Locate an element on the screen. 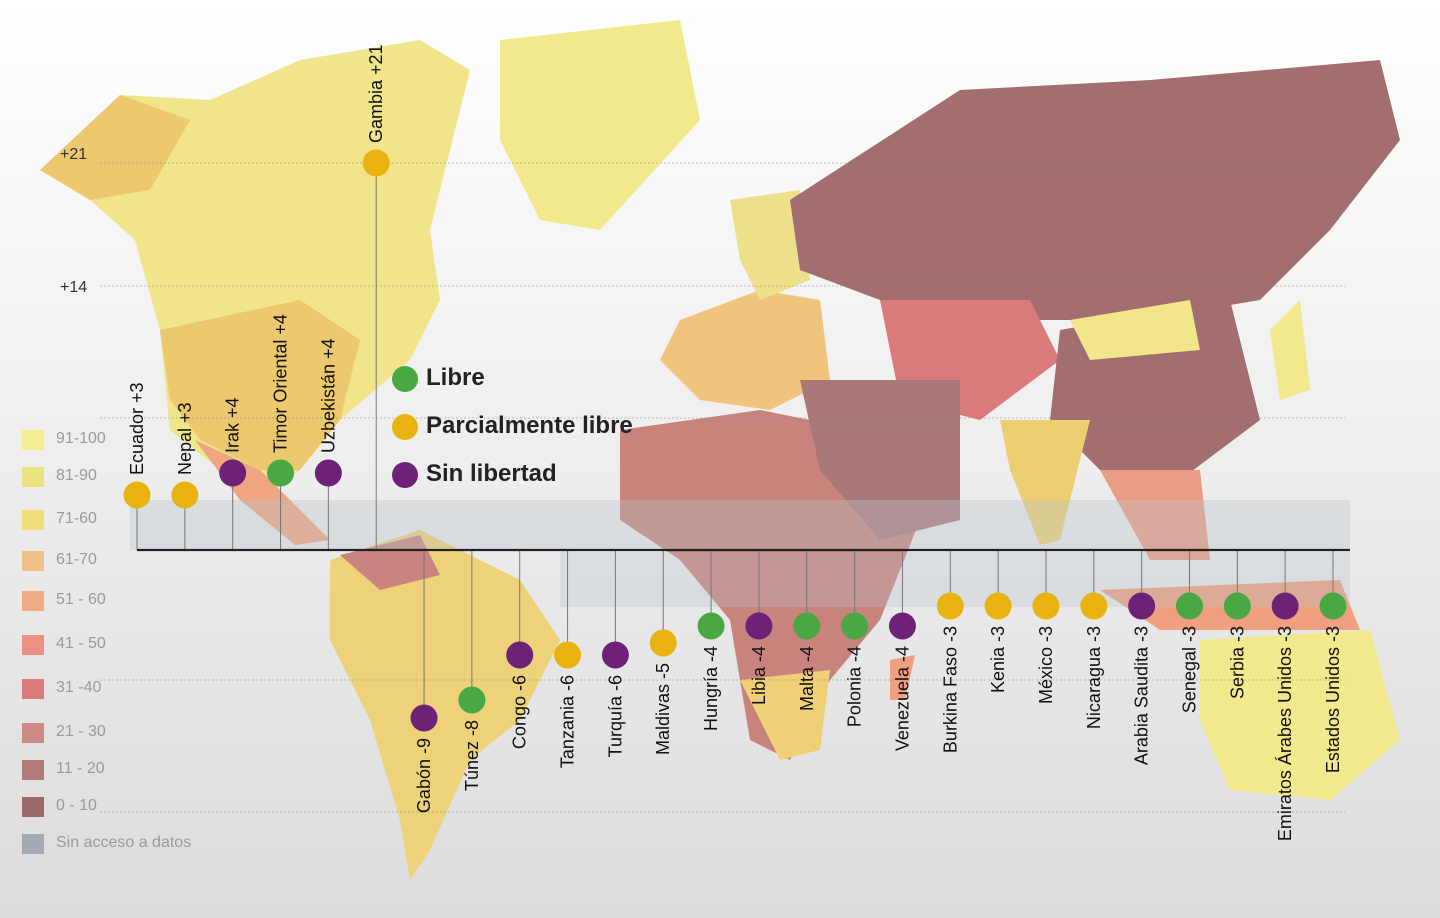 The image size is (1440, 918). legend-label: Sin acceso a datos is located at coordinates (124, 842).